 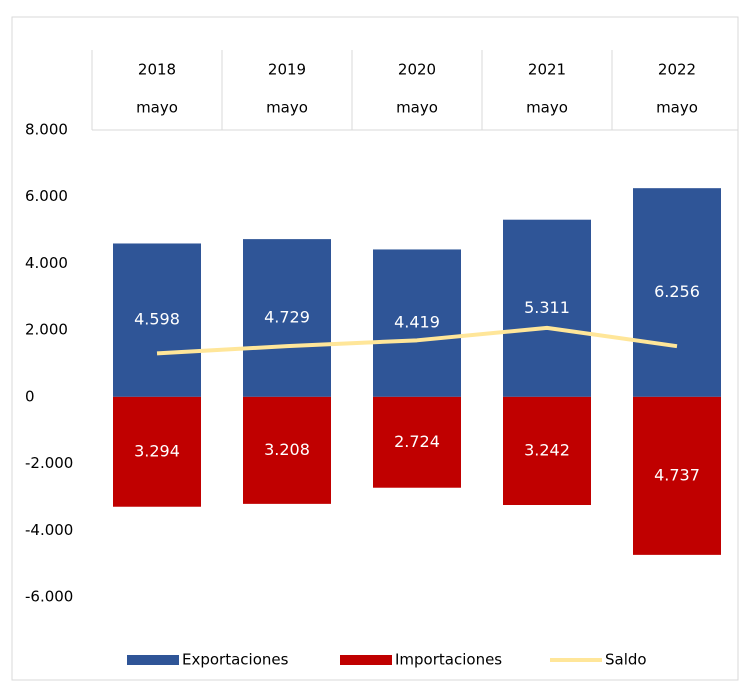 I want to click on data-label: 5.311, so click(x=547, y=307).